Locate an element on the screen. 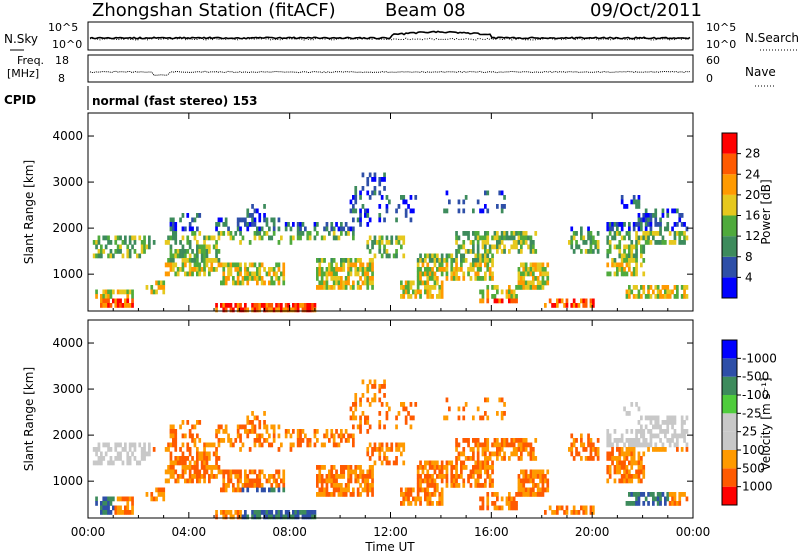  colorbar-tick-label: 16 is located at coordinates (752, 216).